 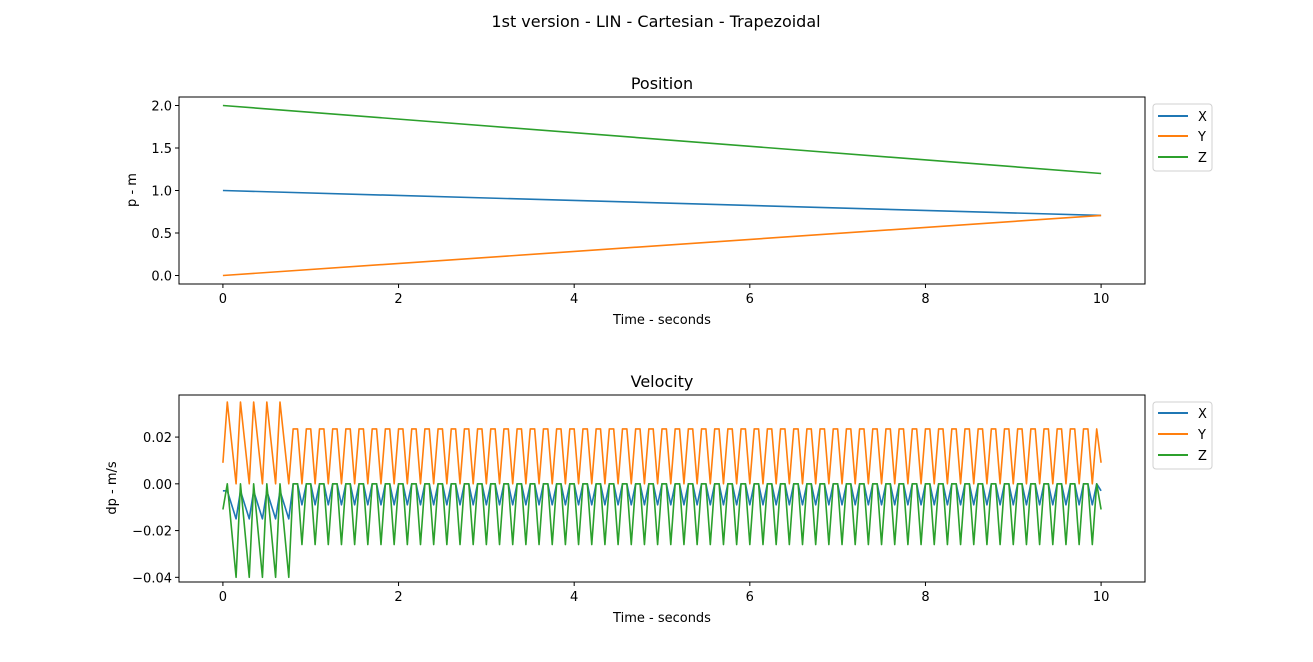 I want to click on velocity-legend-box, so click(x=1182, y=435).